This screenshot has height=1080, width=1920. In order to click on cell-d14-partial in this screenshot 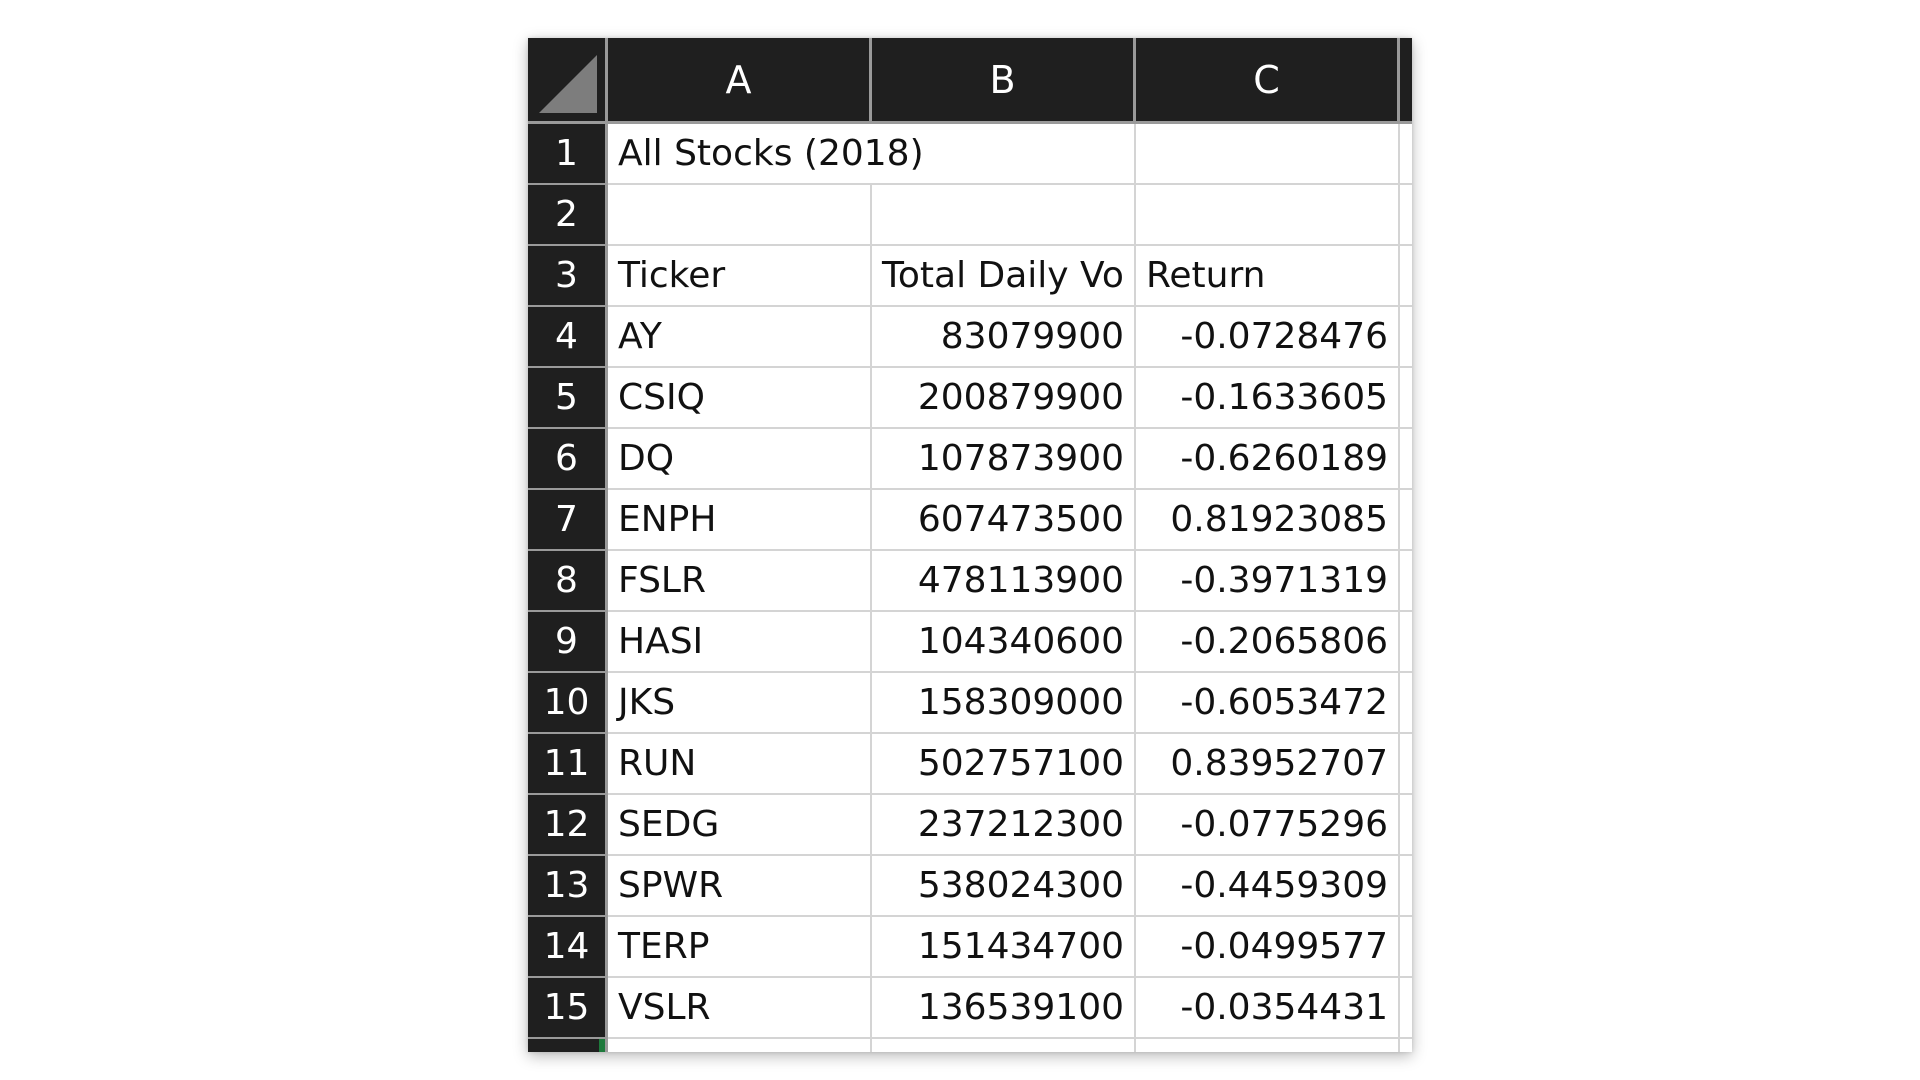, I will do `click(1406, 947)`.